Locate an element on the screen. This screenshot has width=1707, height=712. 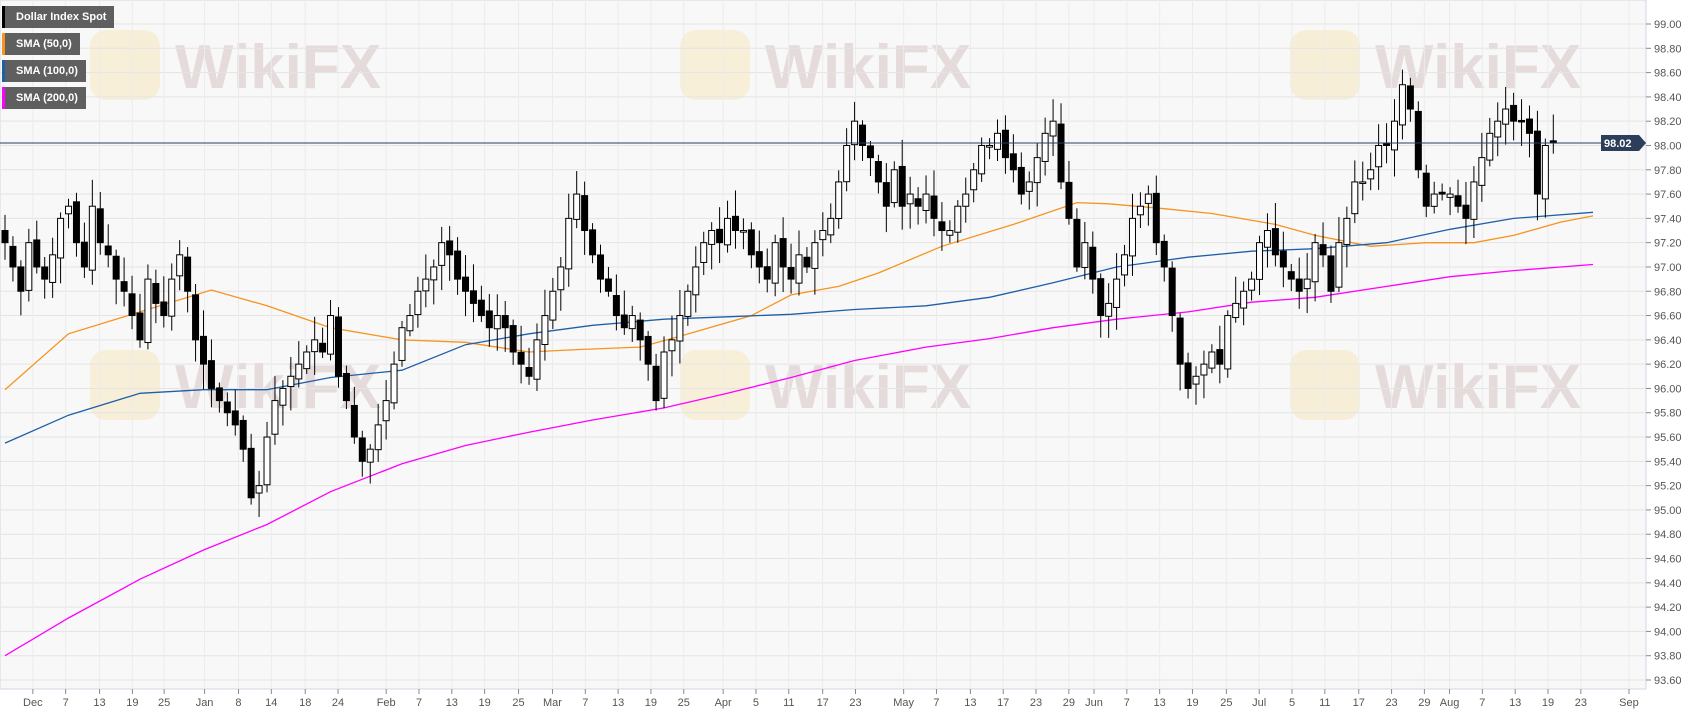
x-tick-label: Jun is located at coordinates (1094, 703).